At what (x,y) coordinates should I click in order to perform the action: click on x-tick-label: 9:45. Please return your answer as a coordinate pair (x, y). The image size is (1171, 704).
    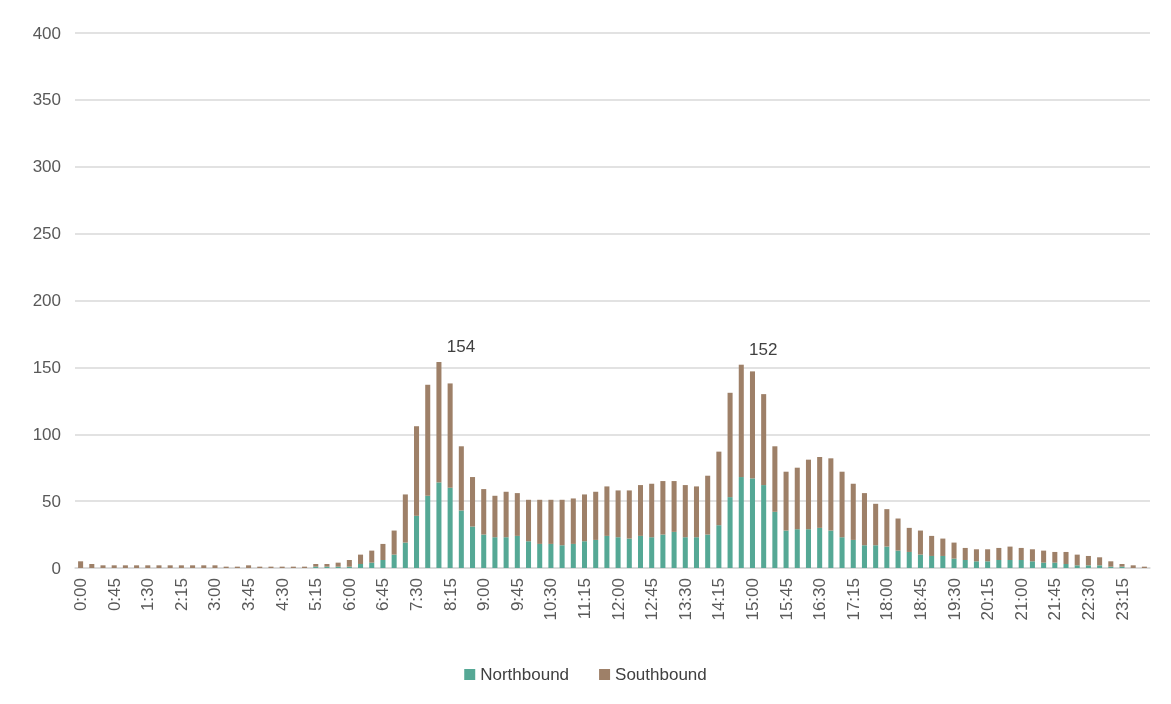
    Looking at the image, I should click on (517, 595).